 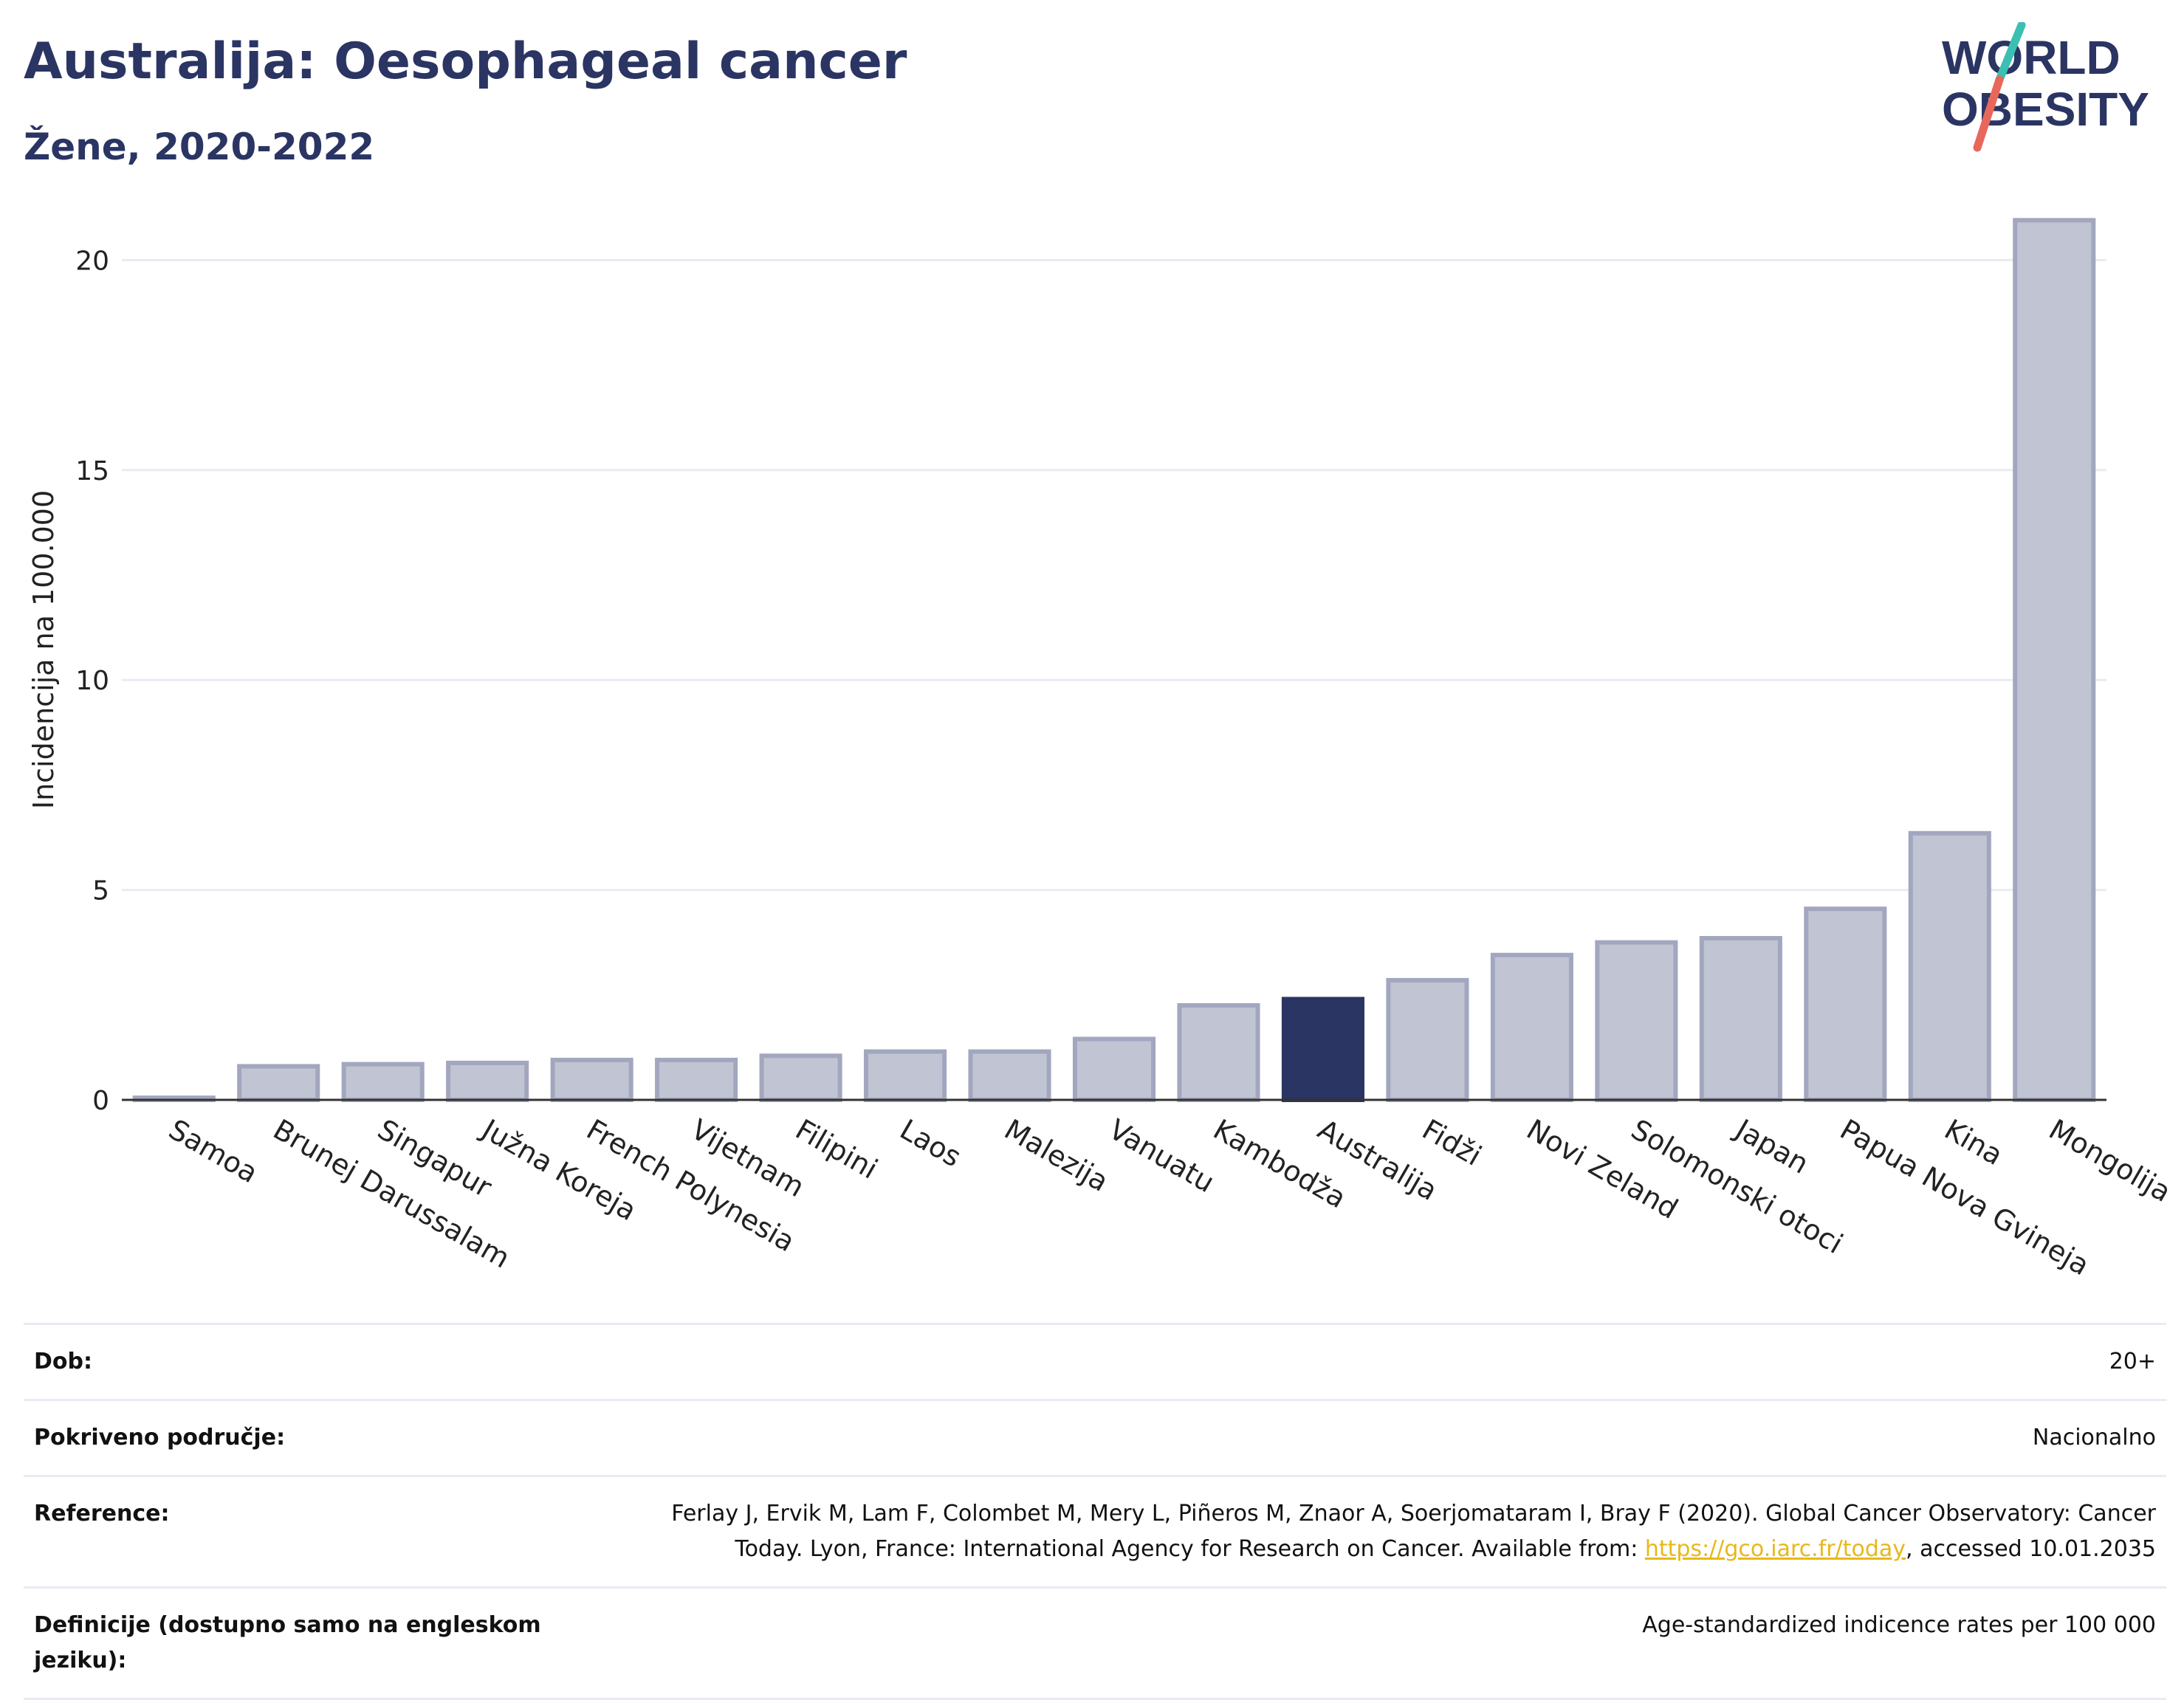 What do you see at coordinates (293, 1531) in the screenshot?
I see `meta-key: Reference:` at bounding box center [293, 1531].